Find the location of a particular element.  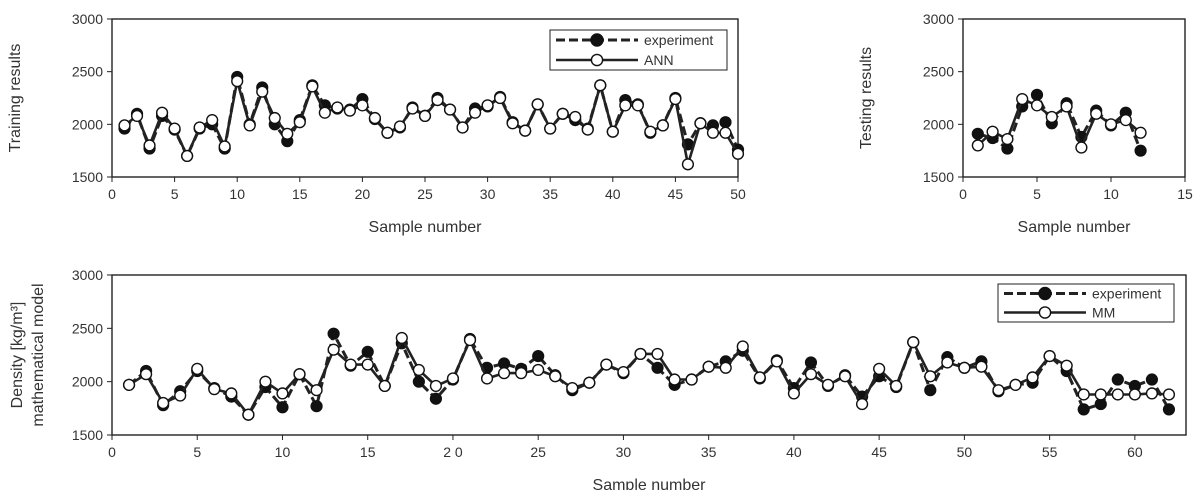

legend-marker-experiment is located at coordinates (597, 40).